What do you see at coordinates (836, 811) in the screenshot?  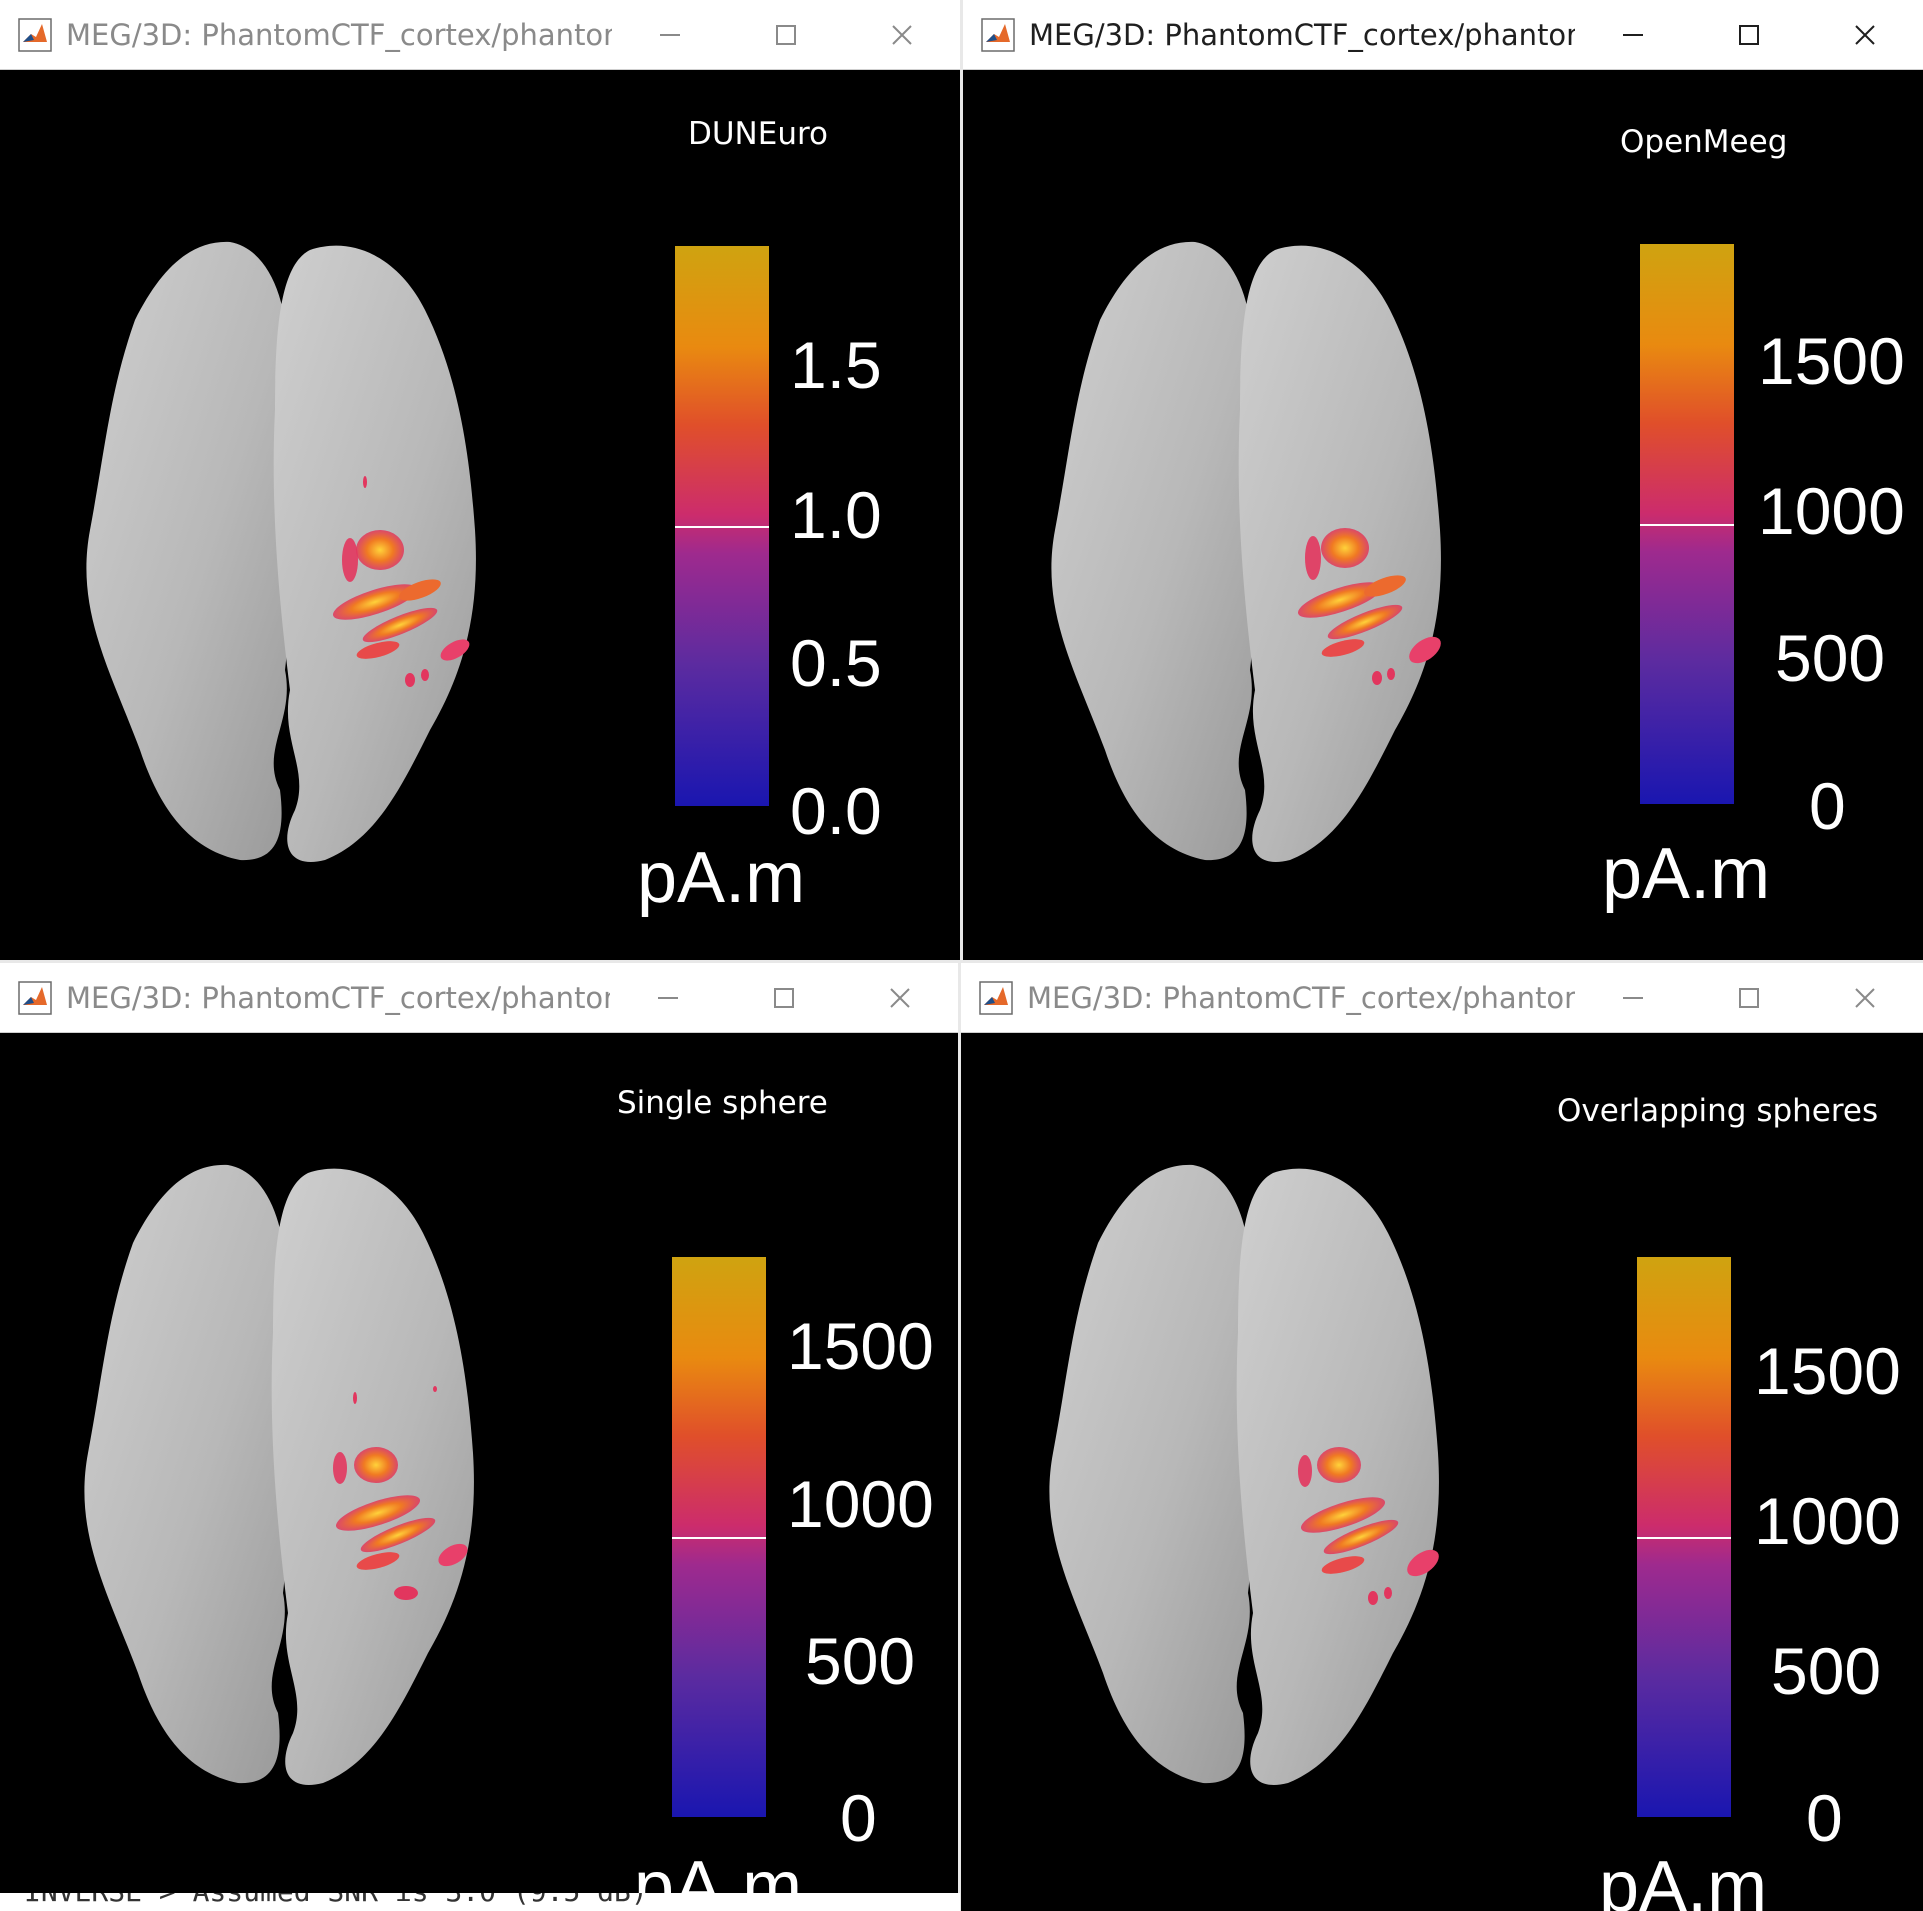 I see `colorbar-tick: 0.0` at bounding box center [836, 811].